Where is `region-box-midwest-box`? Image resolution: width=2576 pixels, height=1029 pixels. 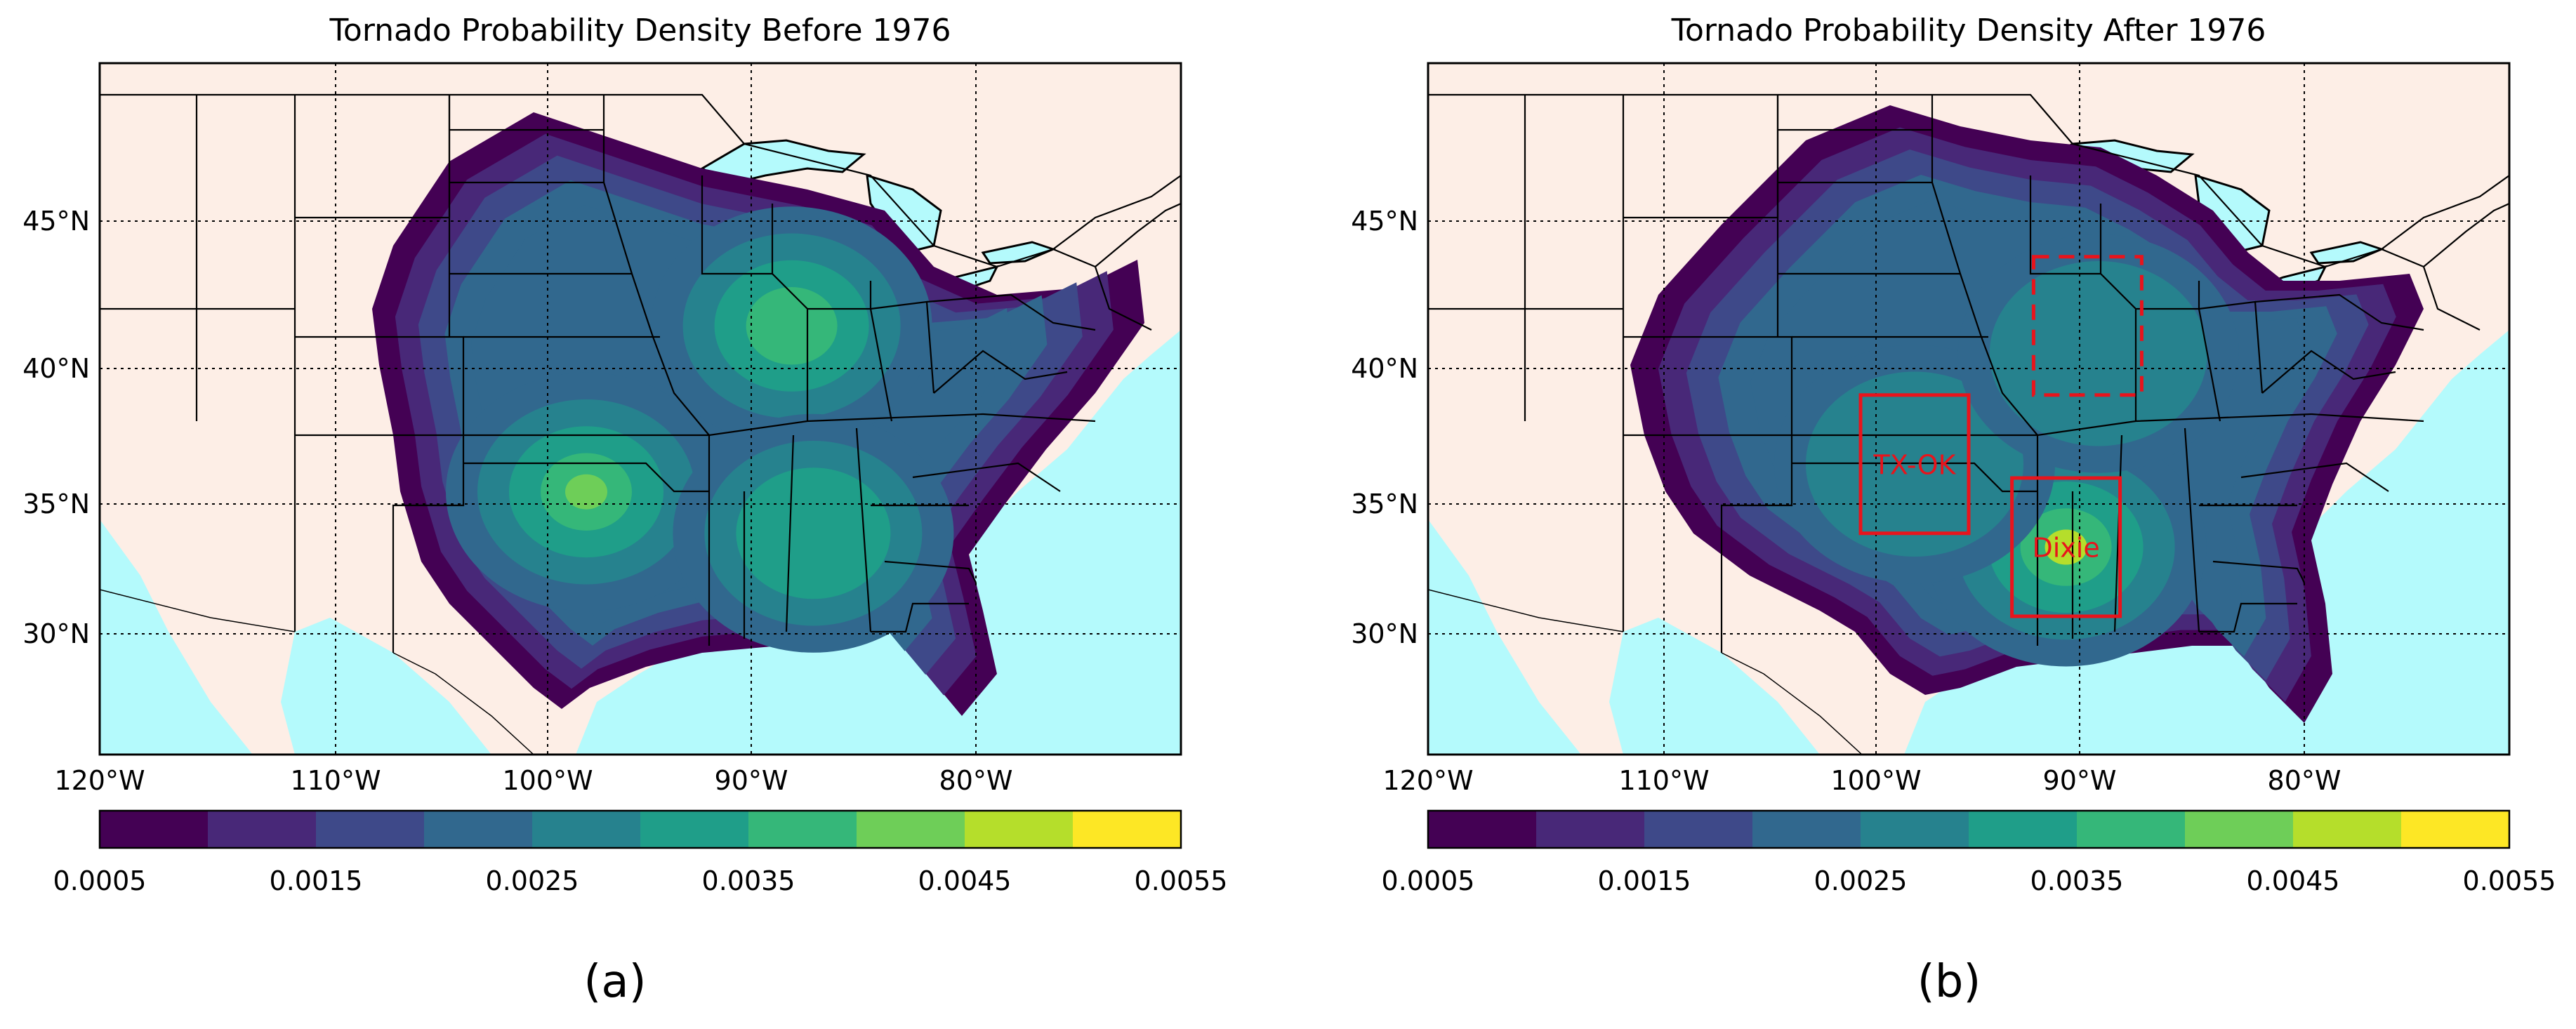
region-box-midwest-box is located at coordinates (2087, 326).